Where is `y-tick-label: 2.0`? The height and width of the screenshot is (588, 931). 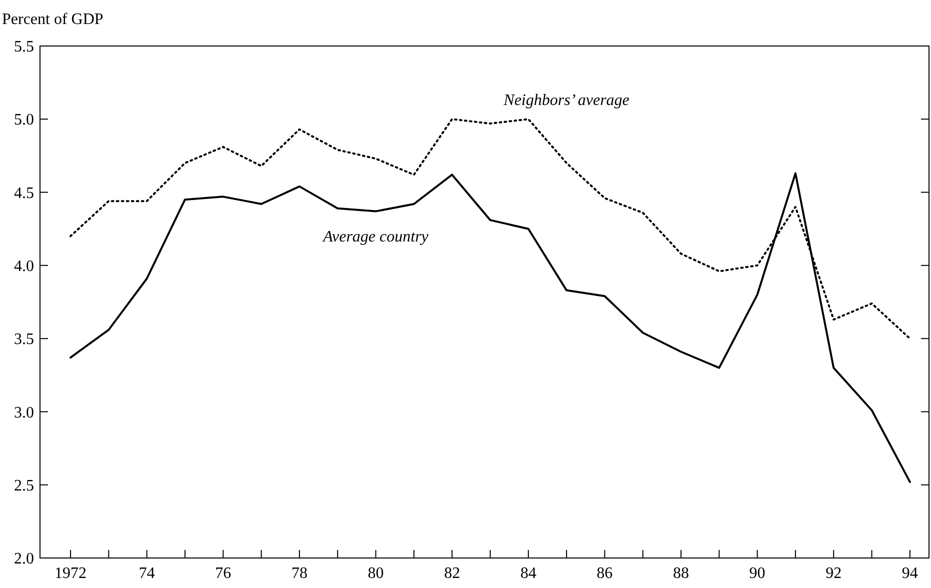
y-tick-label: 2.0 is located at coordinates (24, 559).